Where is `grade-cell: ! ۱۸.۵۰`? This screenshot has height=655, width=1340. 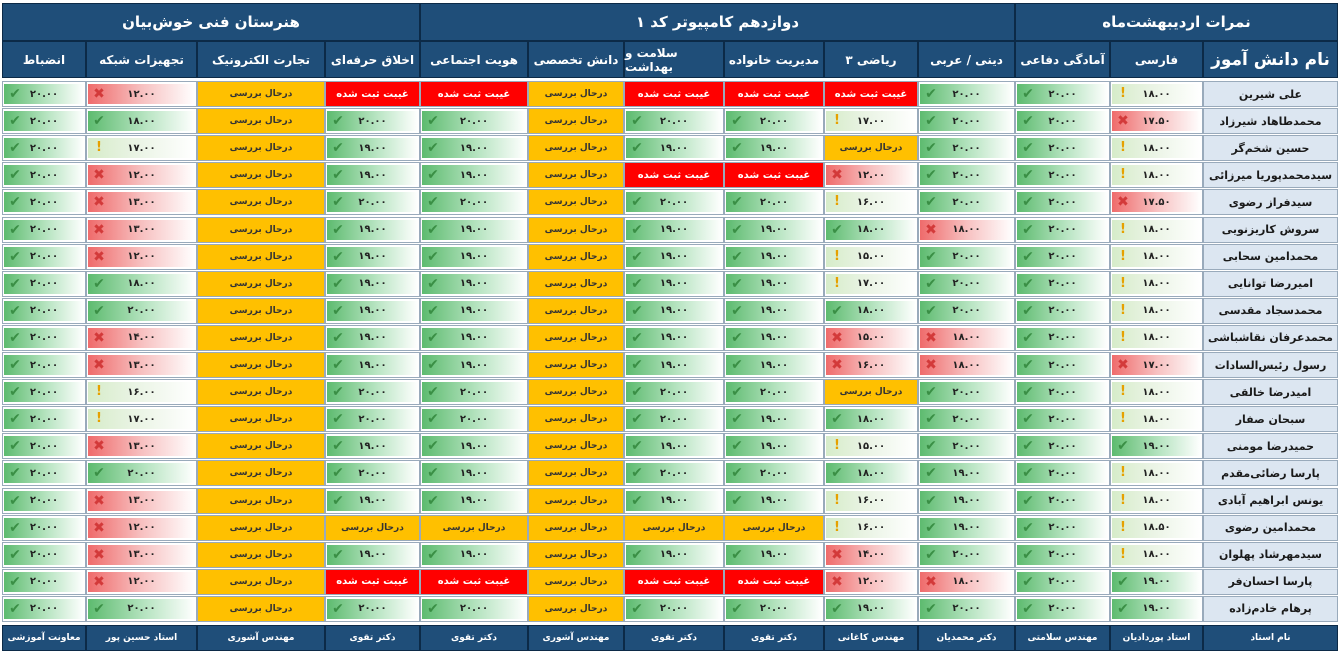
grade-cell: ! ۱۸.۵۰ is located at coordinates (1156, 527).